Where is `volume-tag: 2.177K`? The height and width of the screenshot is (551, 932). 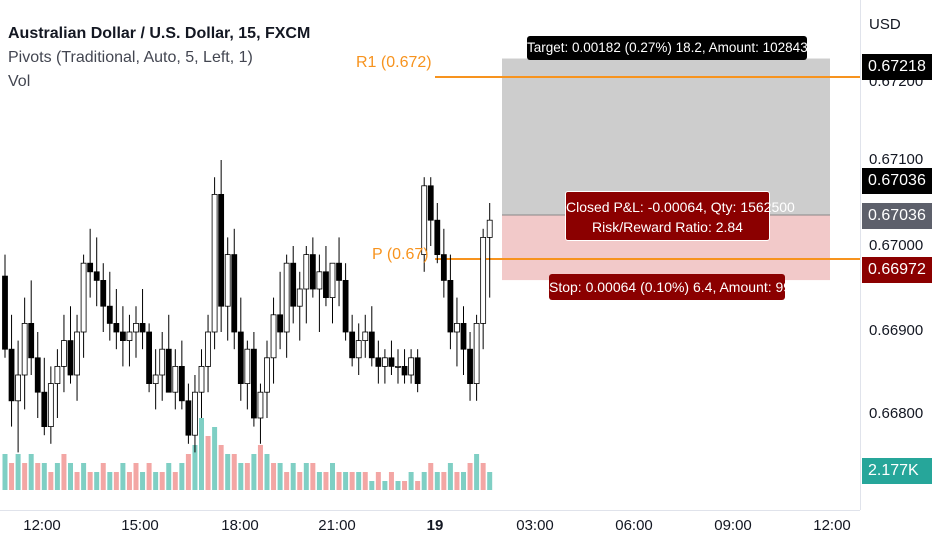
volume-tag: 2.177K is located at coordinates (897, 471).